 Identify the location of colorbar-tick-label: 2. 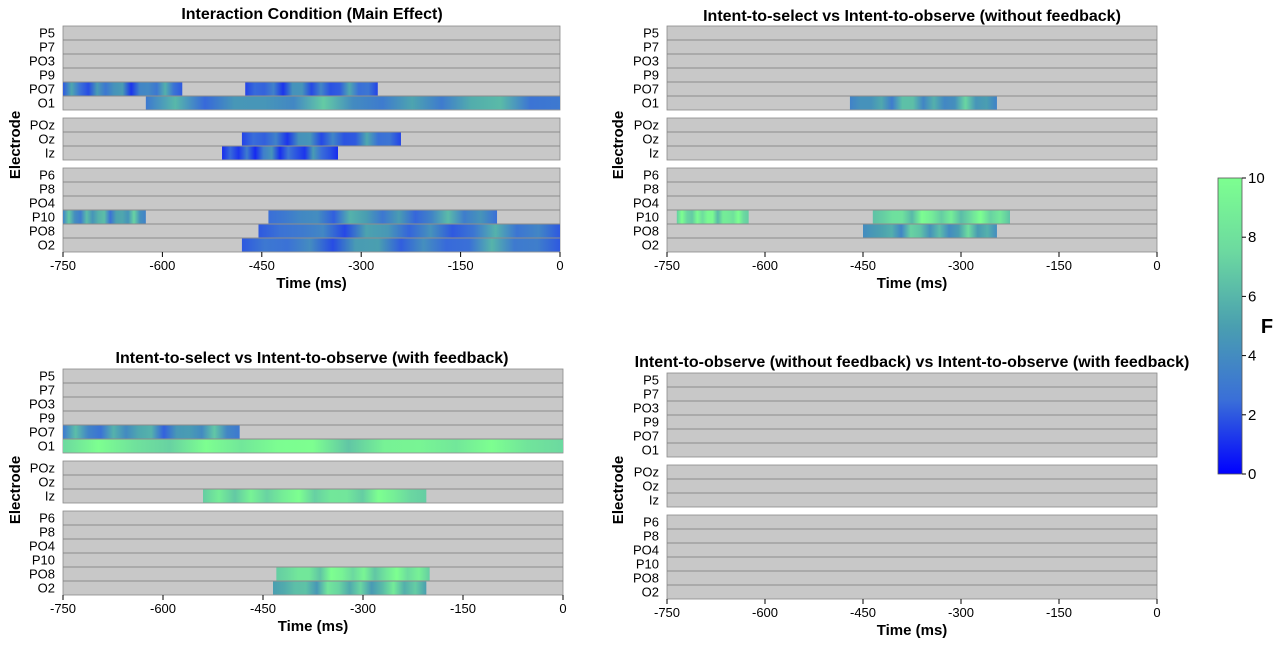
(1252, 415).